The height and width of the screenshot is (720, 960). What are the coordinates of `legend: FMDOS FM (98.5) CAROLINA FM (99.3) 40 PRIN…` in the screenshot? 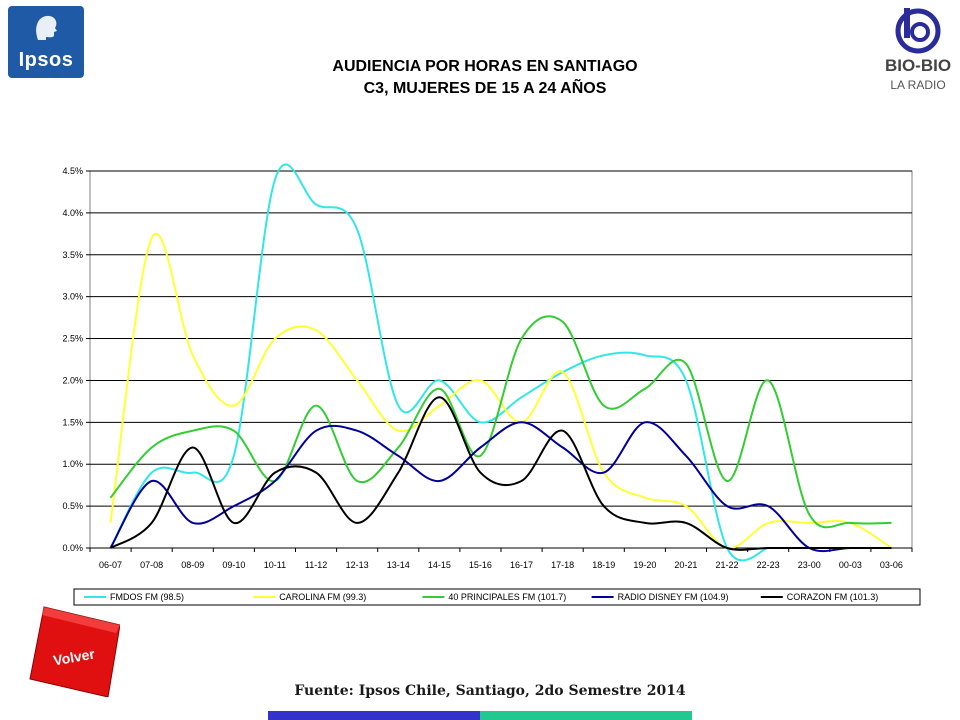 It's located at (481, 597).